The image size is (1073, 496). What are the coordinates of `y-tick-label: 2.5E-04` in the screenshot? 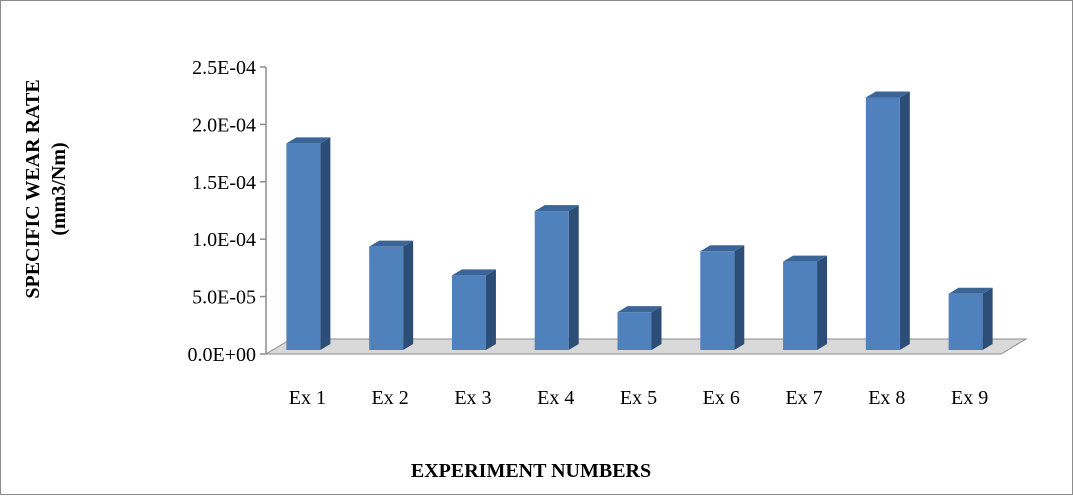 It's located at (224, 68).